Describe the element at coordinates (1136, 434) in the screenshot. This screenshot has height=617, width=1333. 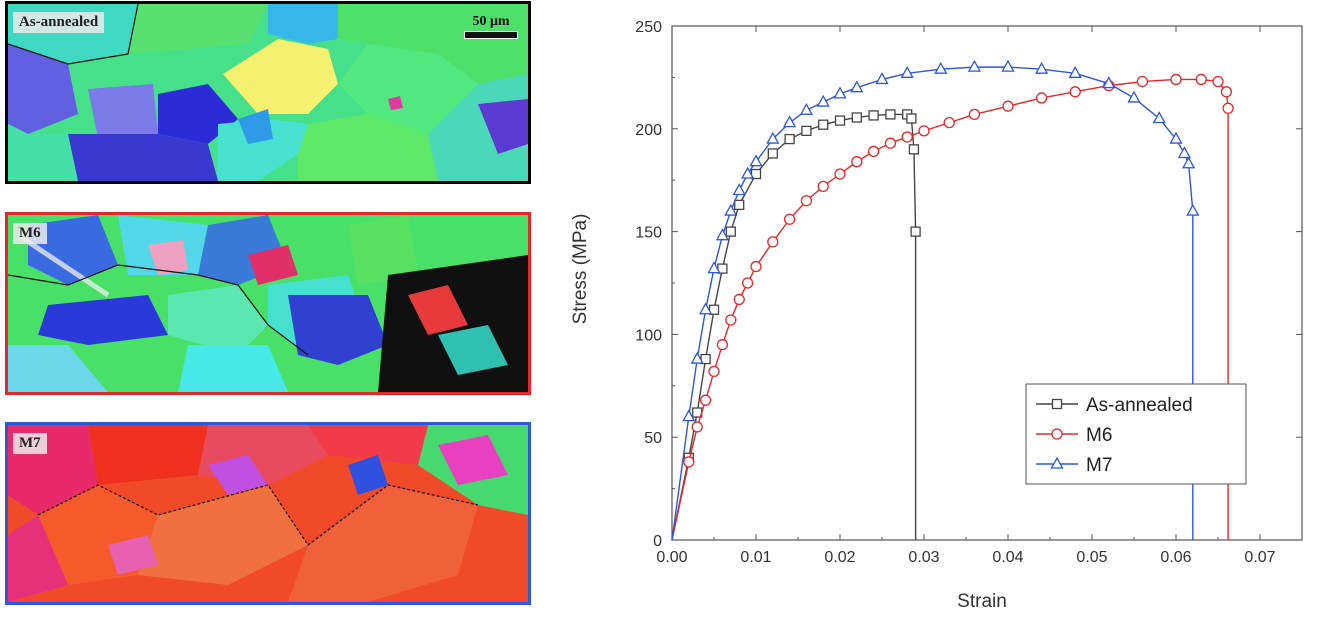
I see `chart-legend: As-annealed M6 M7` at that location.